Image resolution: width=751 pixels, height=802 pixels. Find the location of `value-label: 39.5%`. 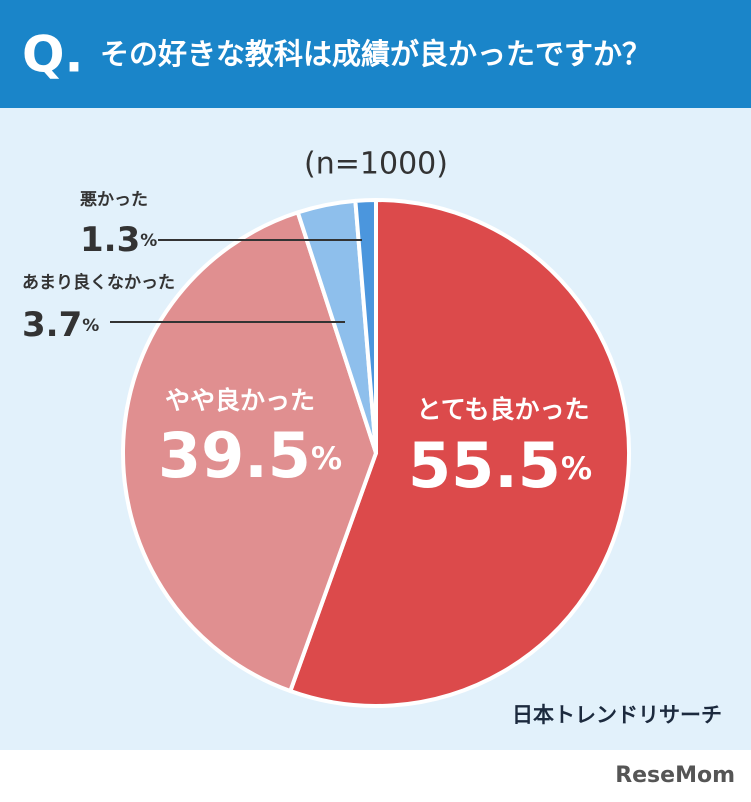

value-label: 39.5% is located at coordinates (250, 455).